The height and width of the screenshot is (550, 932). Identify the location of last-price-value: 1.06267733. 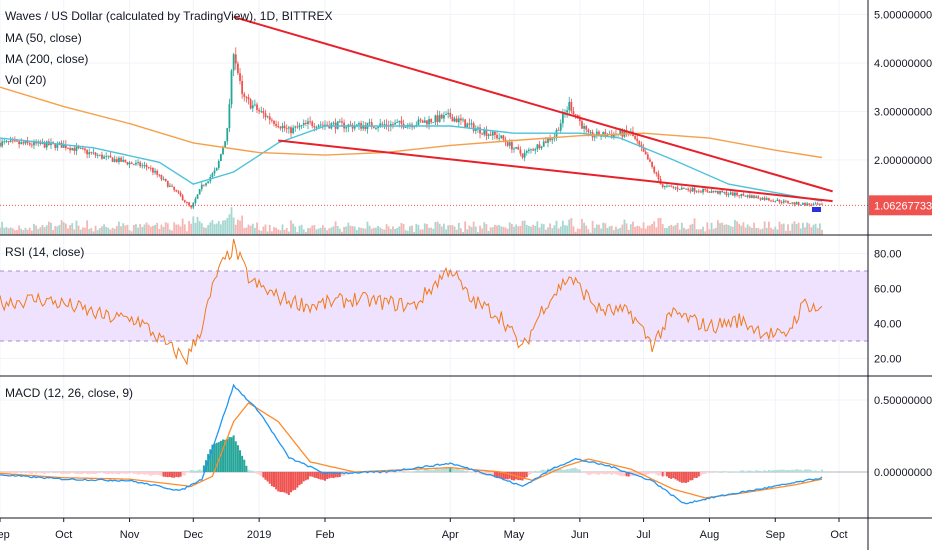
(903, 206).